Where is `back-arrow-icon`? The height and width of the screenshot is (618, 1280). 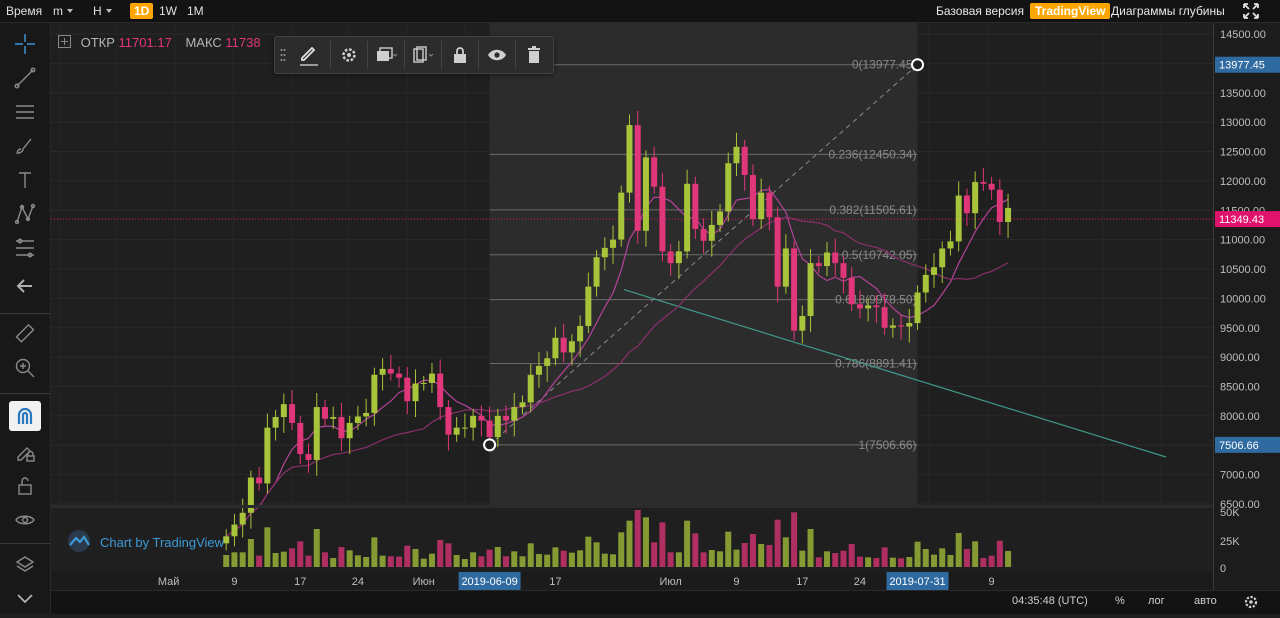
back-arrow-icon is located at coordinates (25, 286).